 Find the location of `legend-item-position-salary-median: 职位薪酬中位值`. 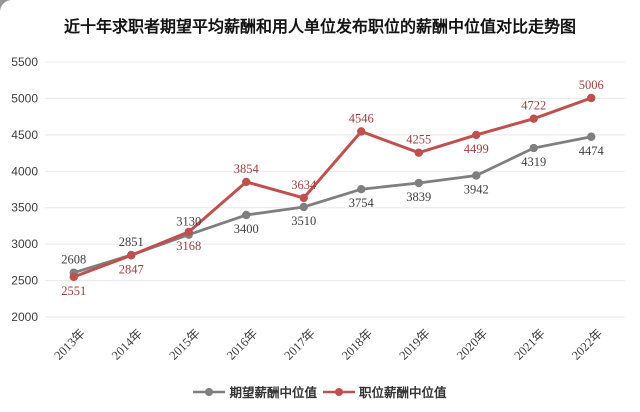

legend-item-position-salary-median: 职位薪酬中位值 is located at coordinates (385, 391).